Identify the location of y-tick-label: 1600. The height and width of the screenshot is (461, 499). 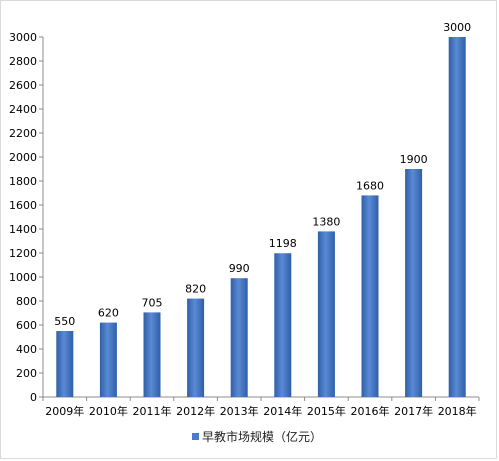
(23, 205).